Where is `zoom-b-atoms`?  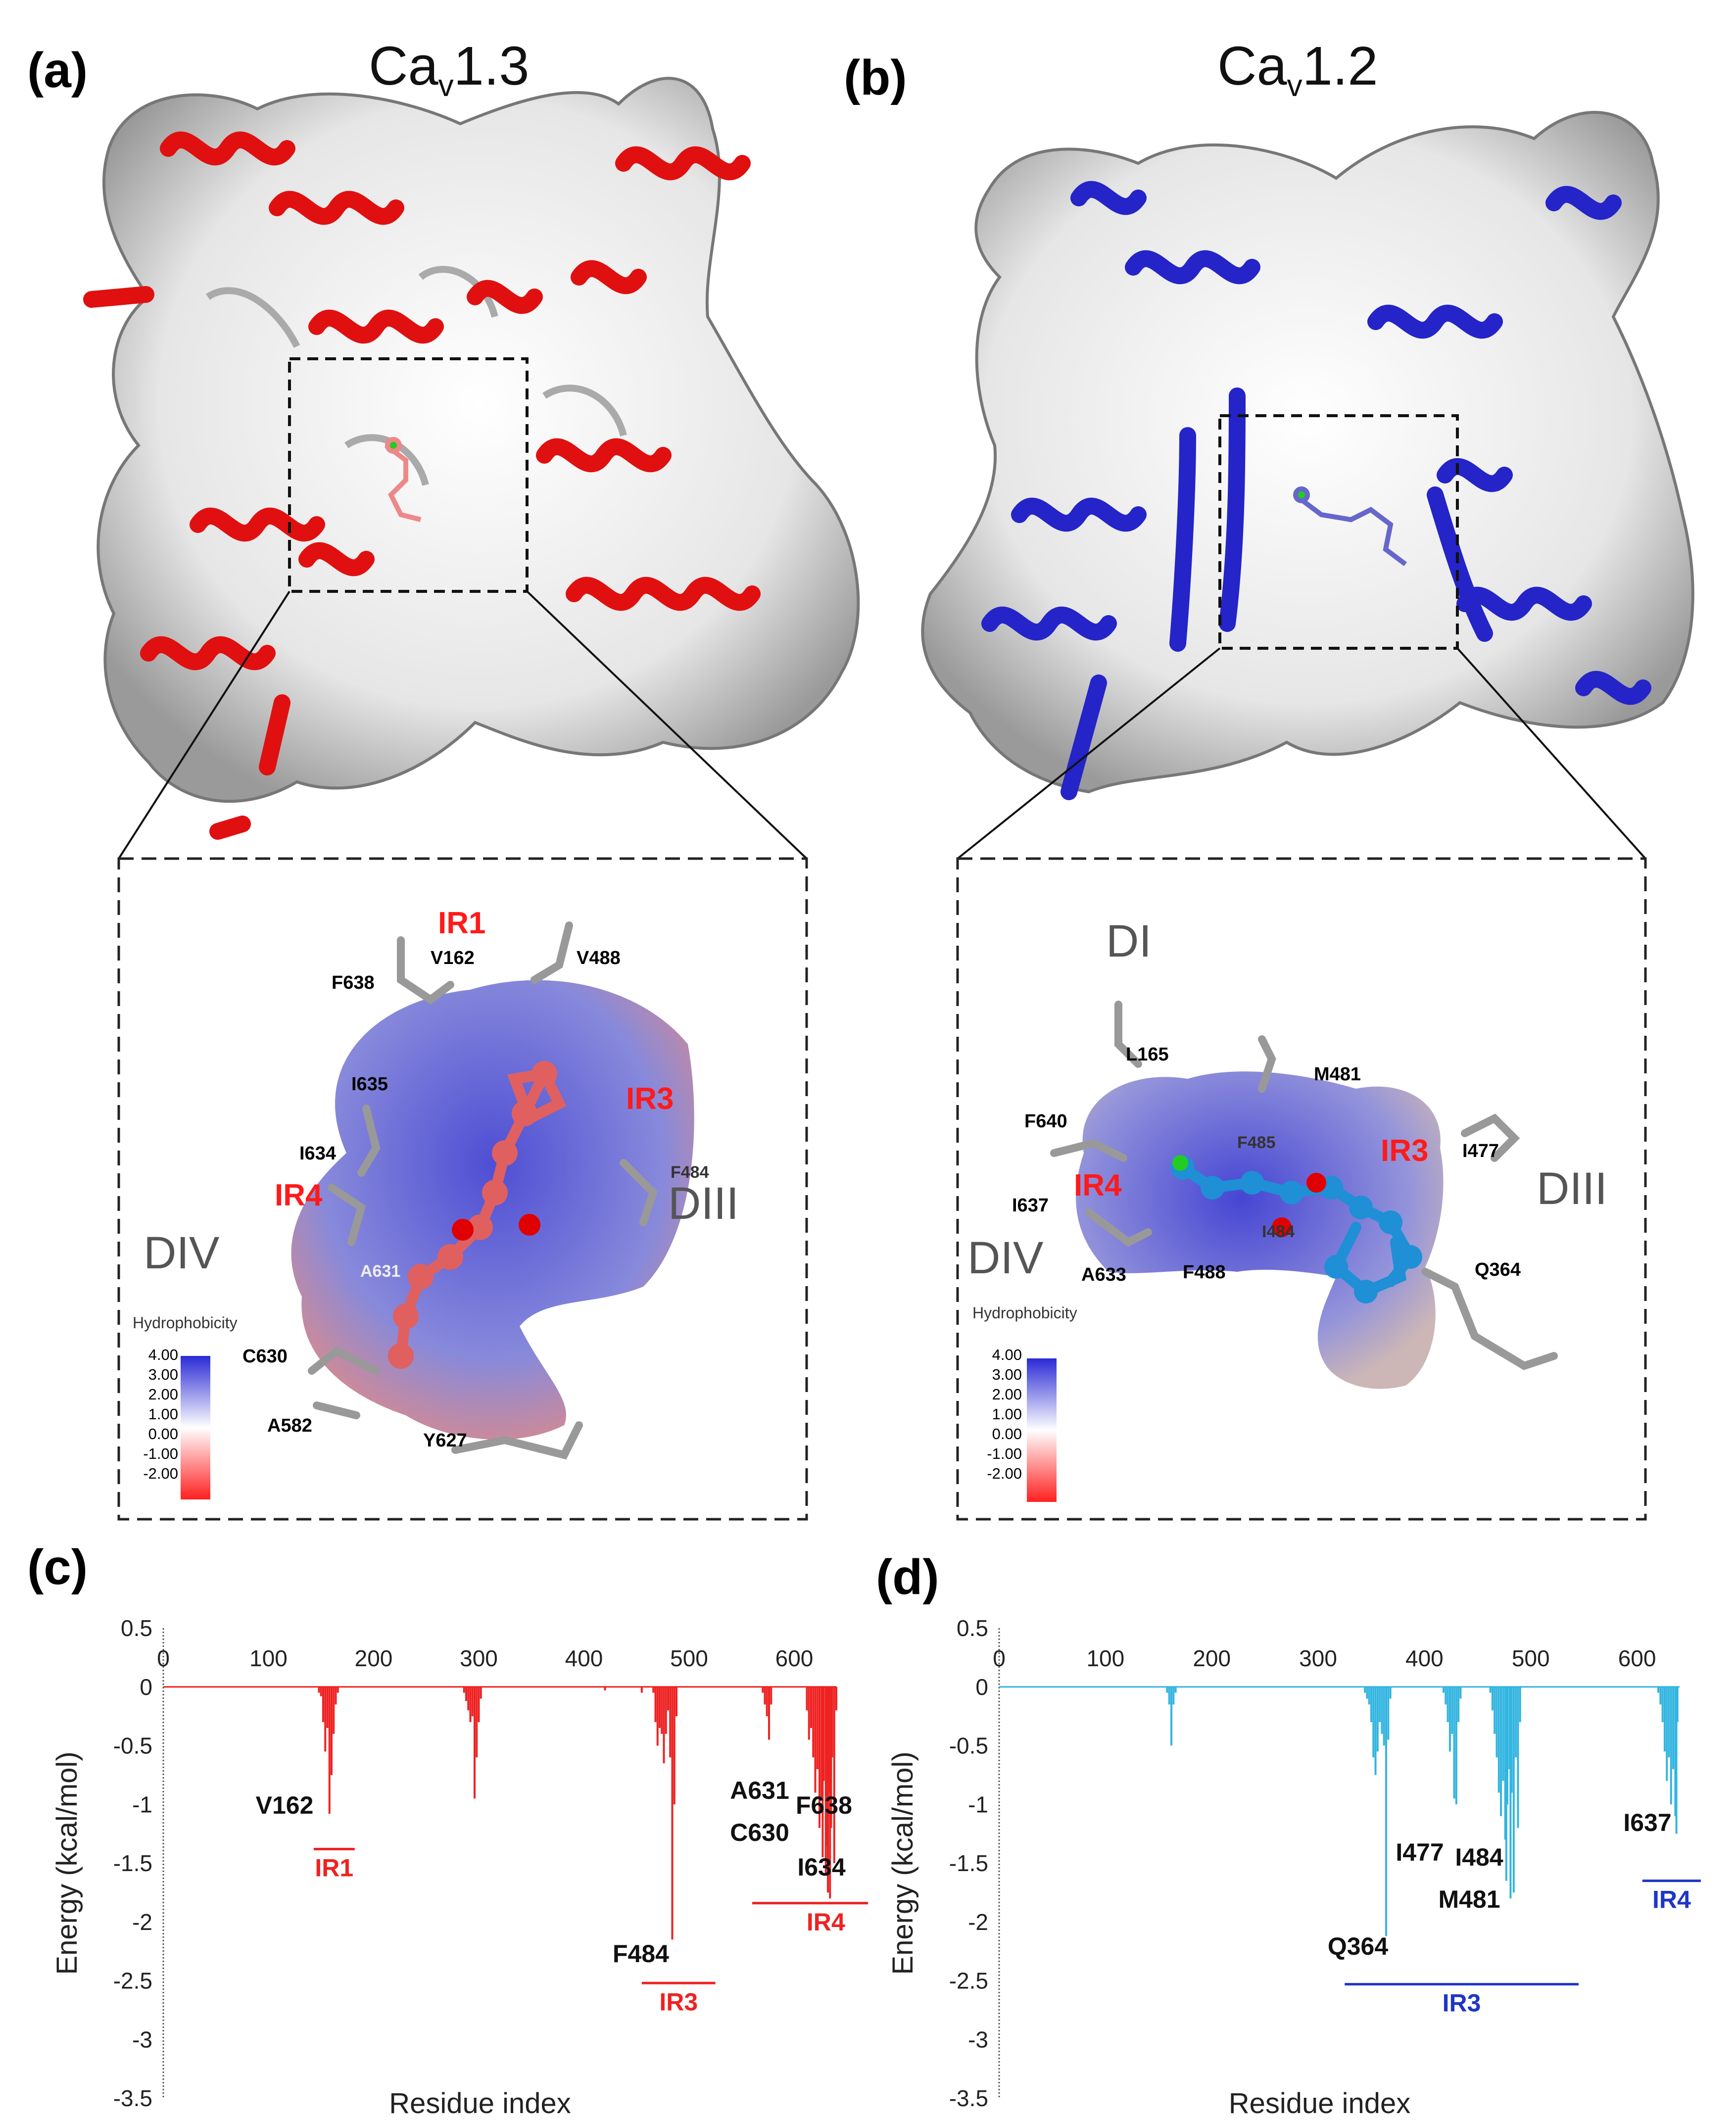 zoom-b-atoms is located at coordinates (1296, 1229).